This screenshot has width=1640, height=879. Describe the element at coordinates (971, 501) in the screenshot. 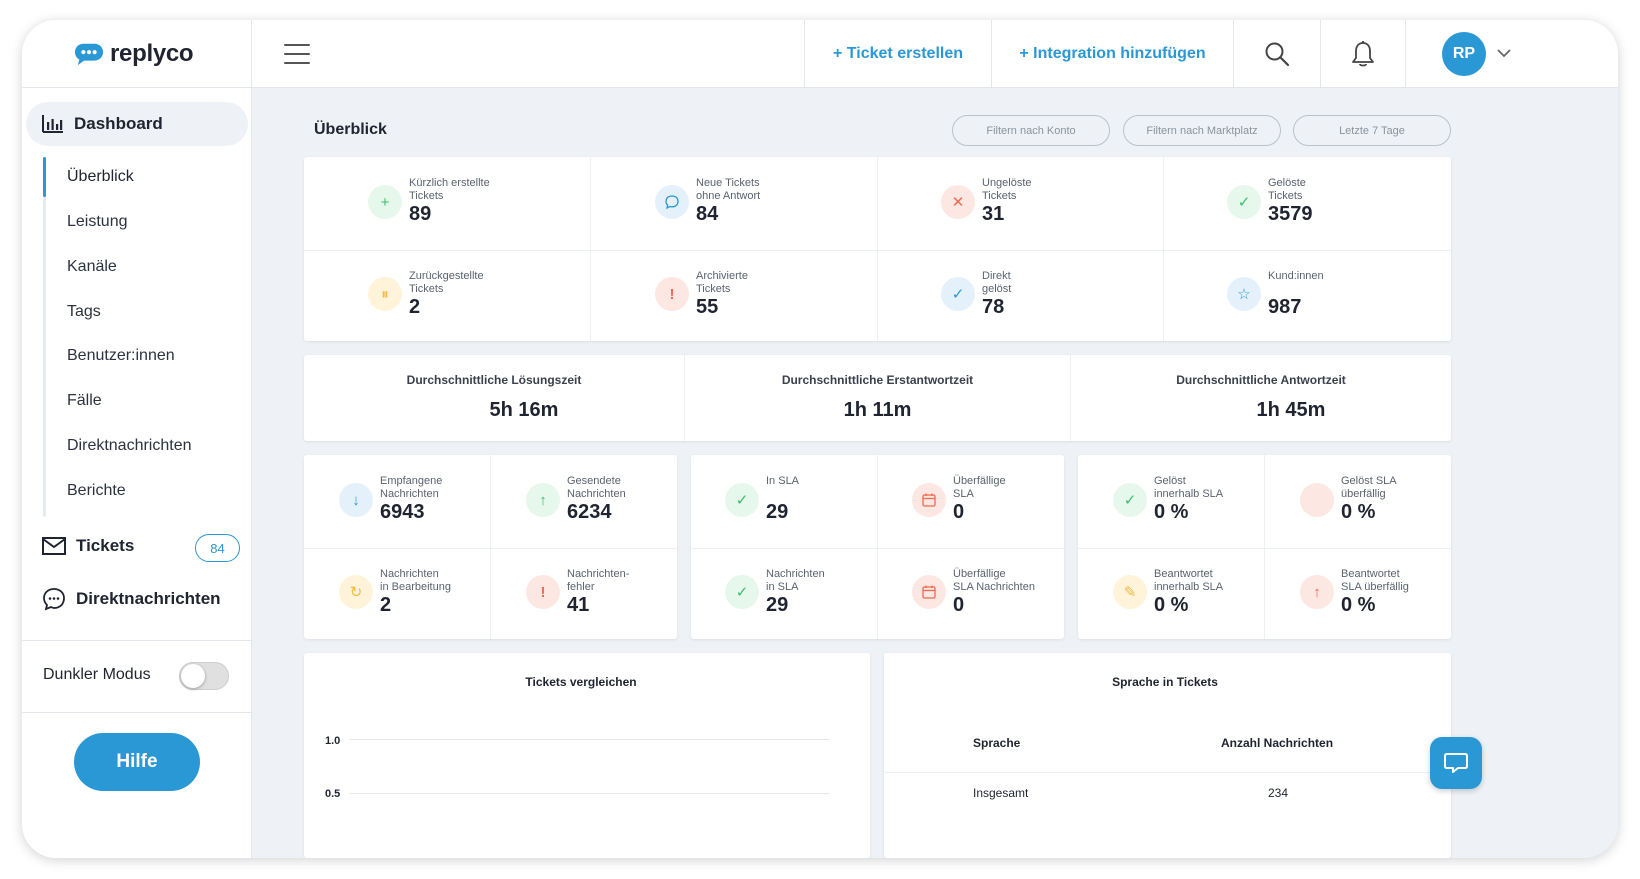

I see `stat-overdue-sla: Überfällige SLA 0` at that location.